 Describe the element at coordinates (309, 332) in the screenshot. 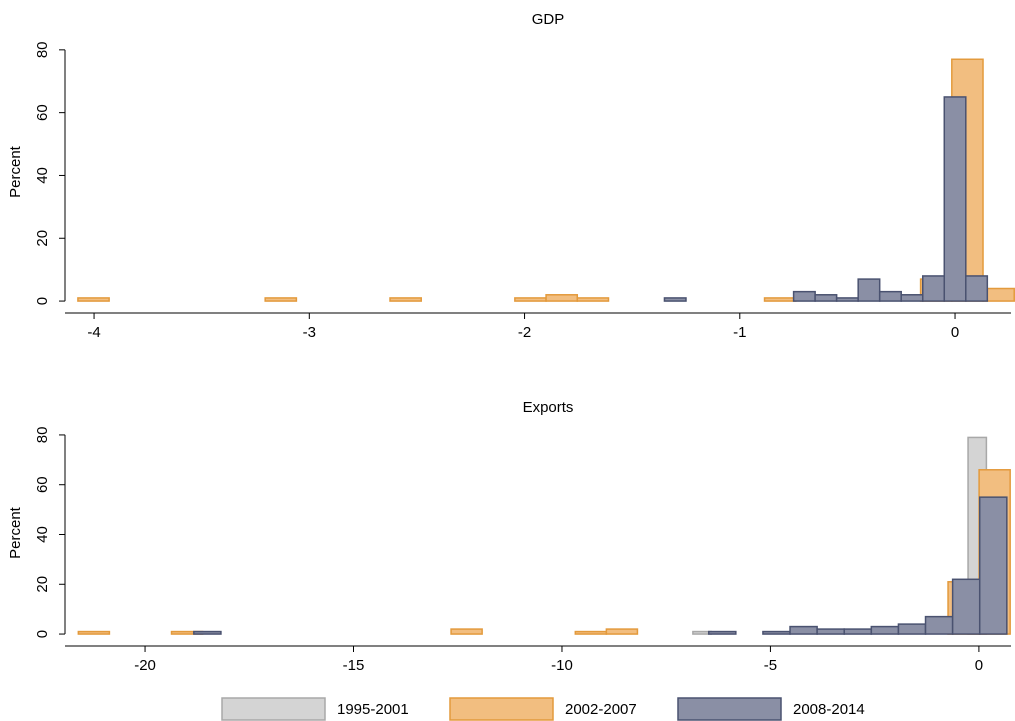

I see `x-tick-label: -3` at that location.